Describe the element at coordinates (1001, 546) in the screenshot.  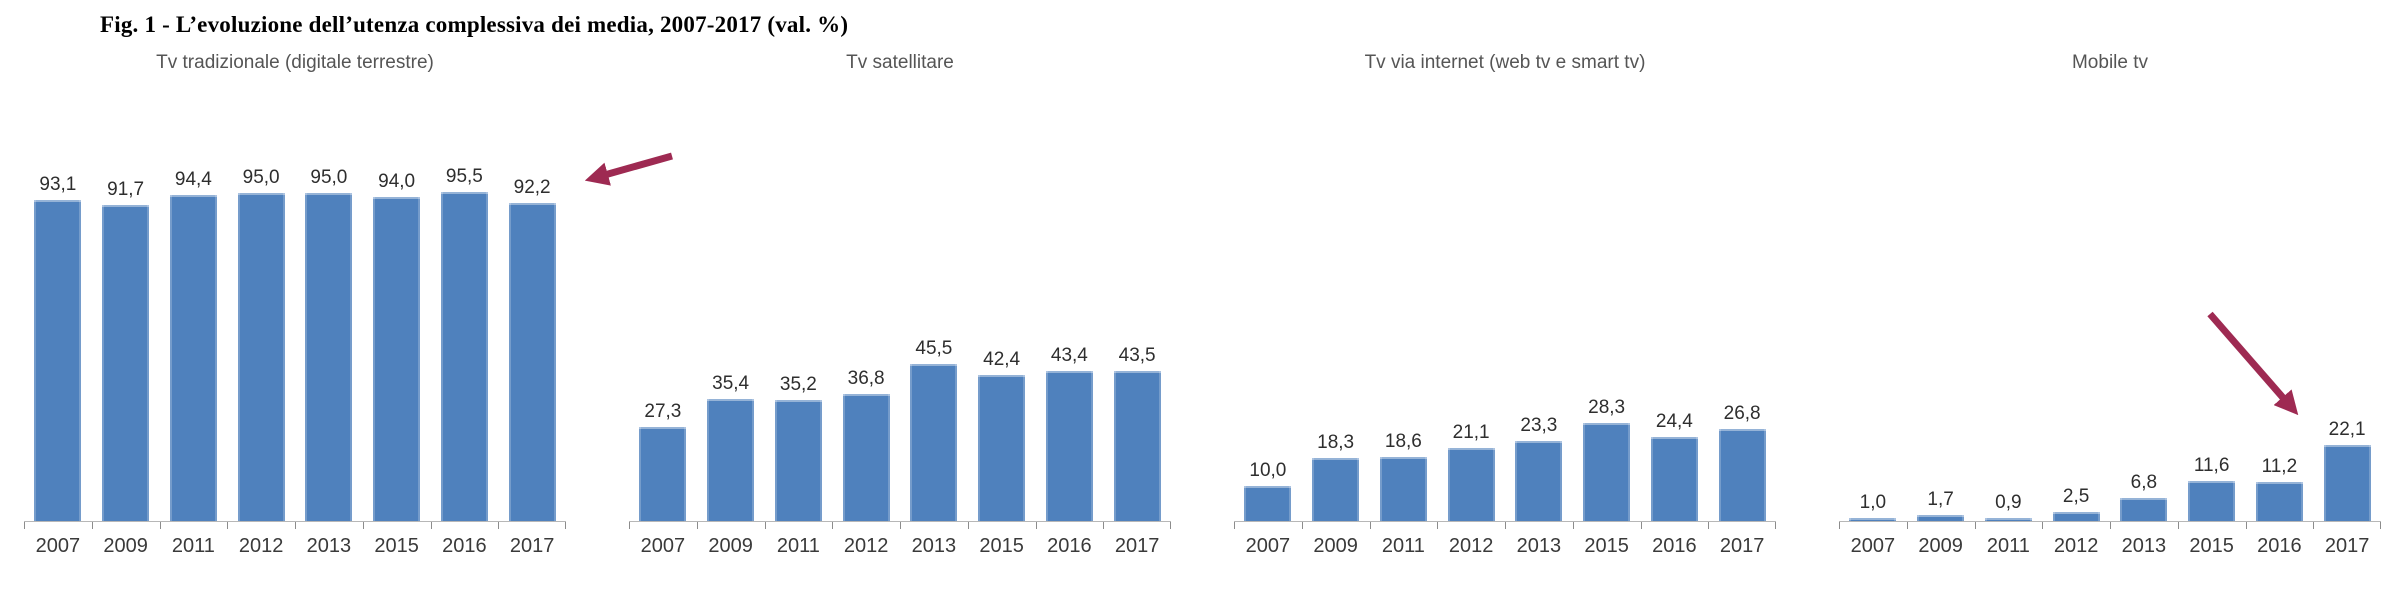
I see `x-tick-label: 2015` at that location.